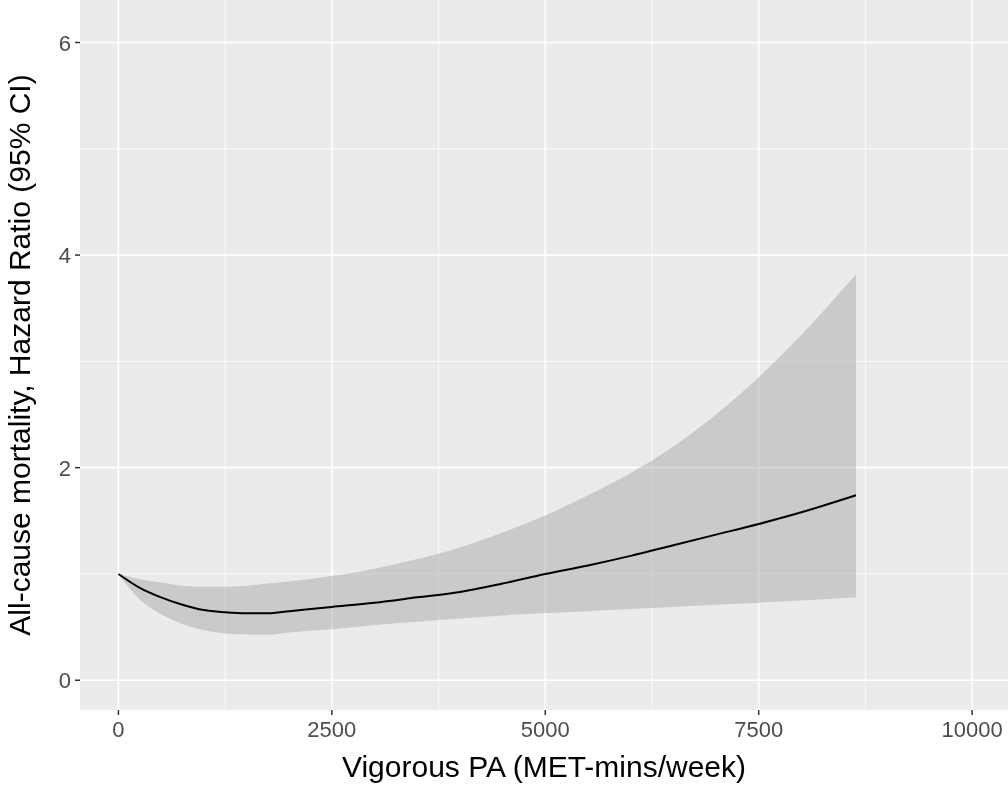 The height and width of the screenshot is (787, 1008). I want to click on x-tick-label: 10000, so click(972, 729).